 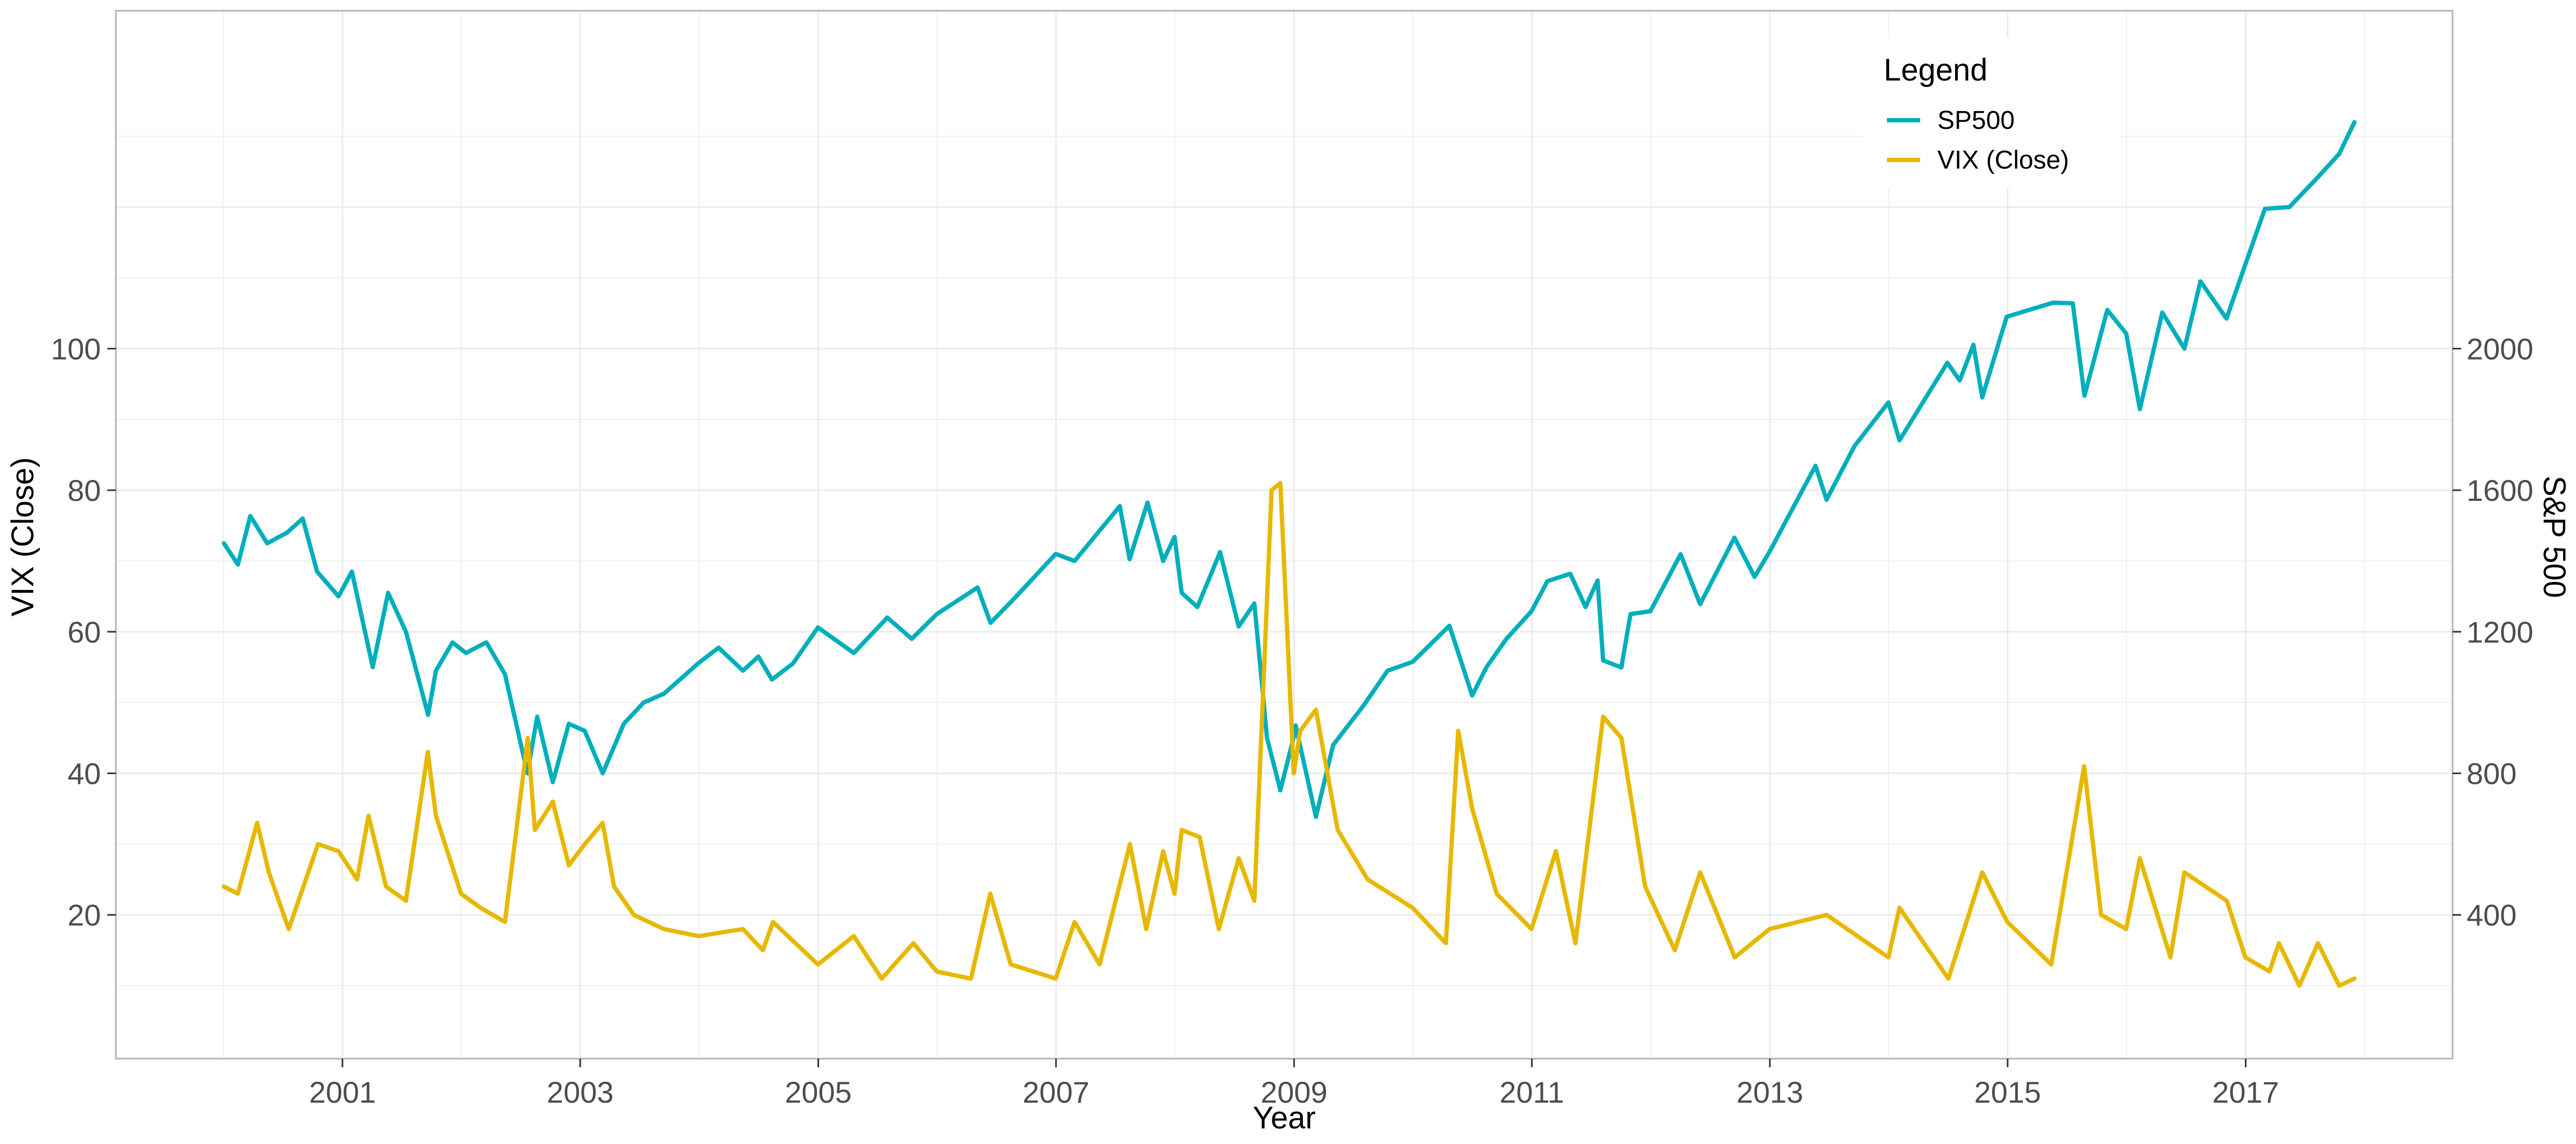 What do you see at coordinates (2500, 632) in the screenshot?
I see `y2-tick-label: 1200` at bounding box center [2500, 632].